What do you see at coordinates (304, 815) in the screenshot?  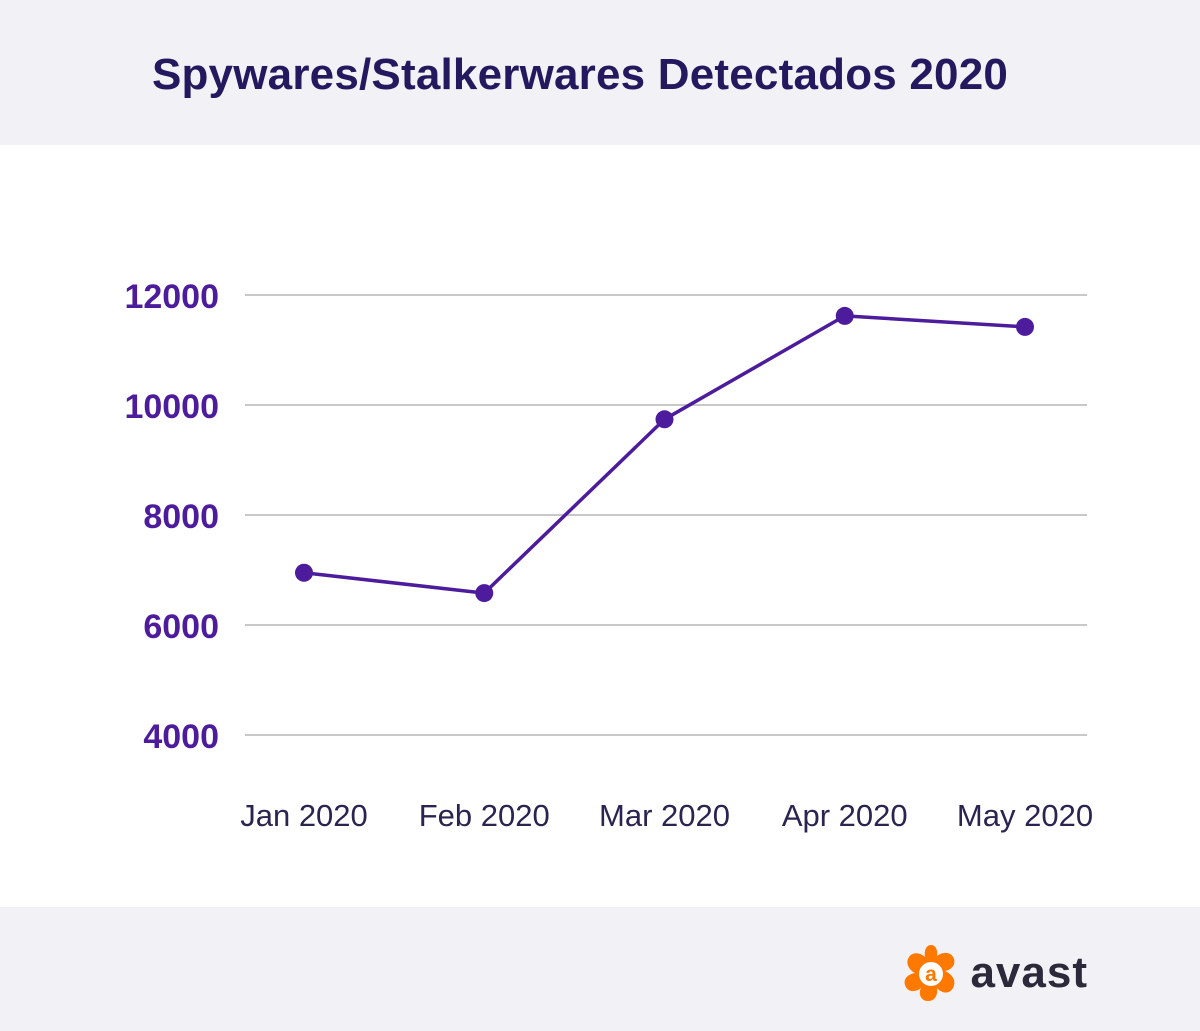 I see `x-tick-label: Jan 2020` at bounding box center [304, 815].